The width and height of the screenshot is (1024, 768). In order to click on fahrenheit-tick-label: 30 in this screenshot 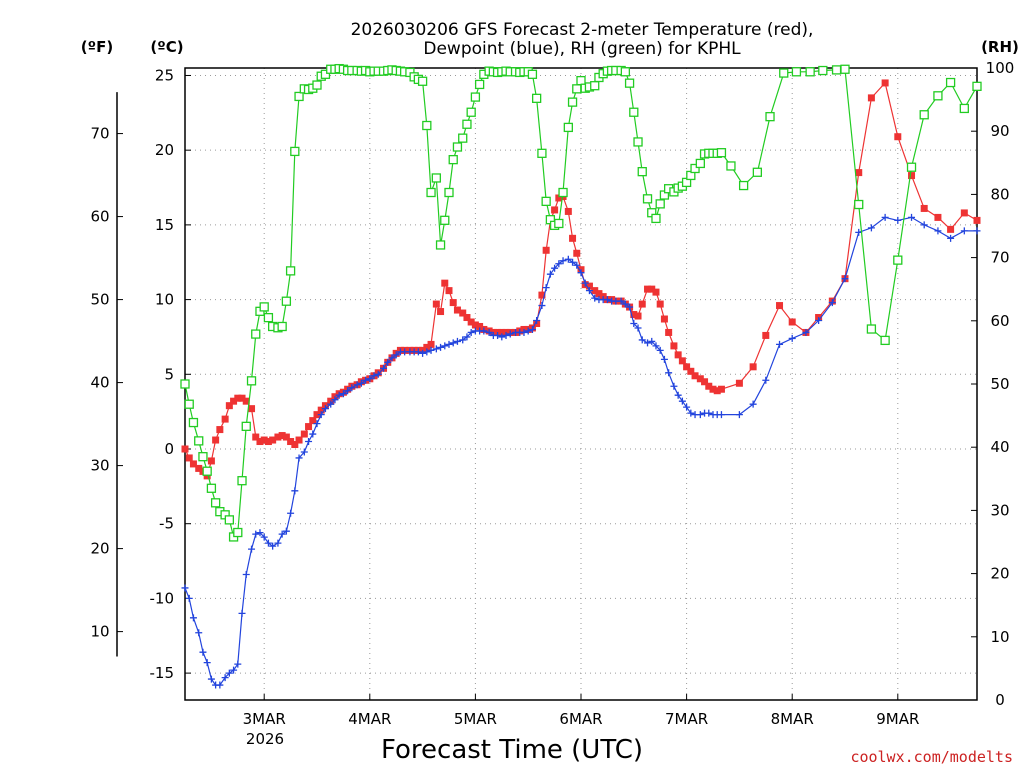, I will do `click(99, 466)`.